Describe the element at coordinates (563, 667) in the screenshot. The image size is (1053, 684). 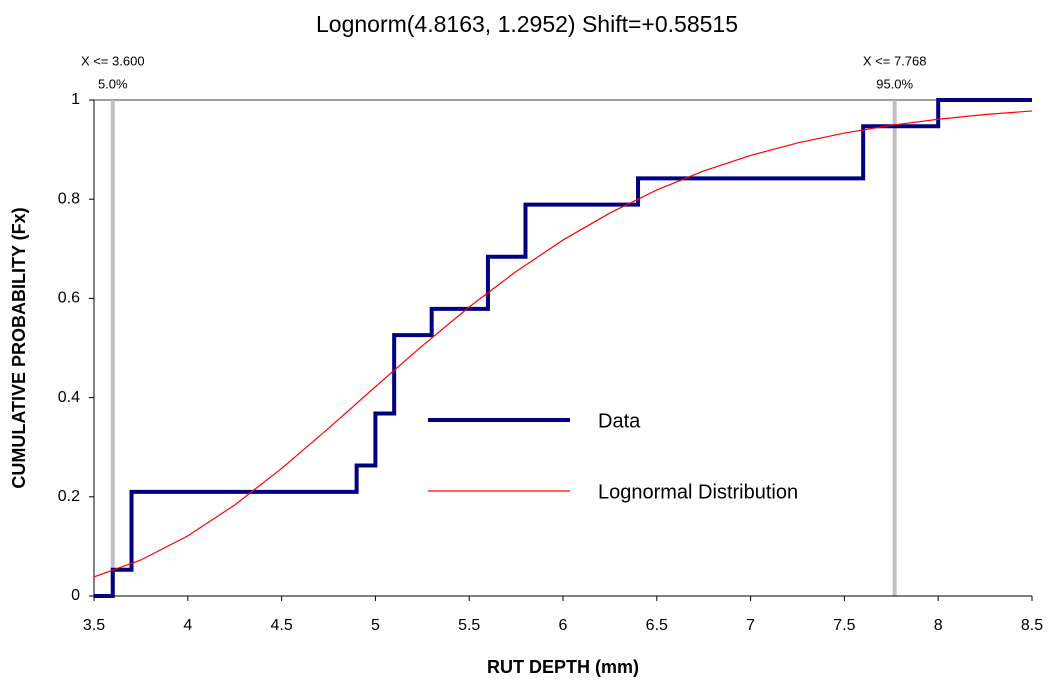
I see `x-axis-label: RUT DEPTH (mm)` at that location.